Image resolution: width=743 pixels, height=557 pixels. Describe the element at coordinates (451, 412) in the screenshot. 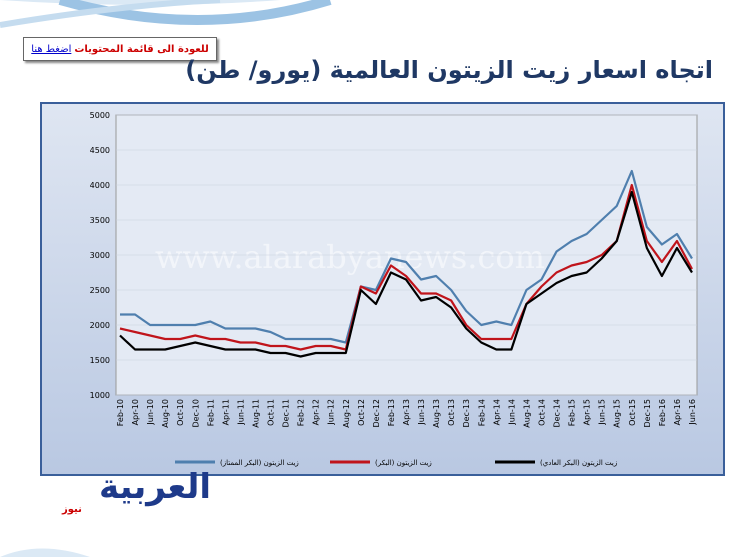

I see `x-tick-label: Oct-13` at that location.